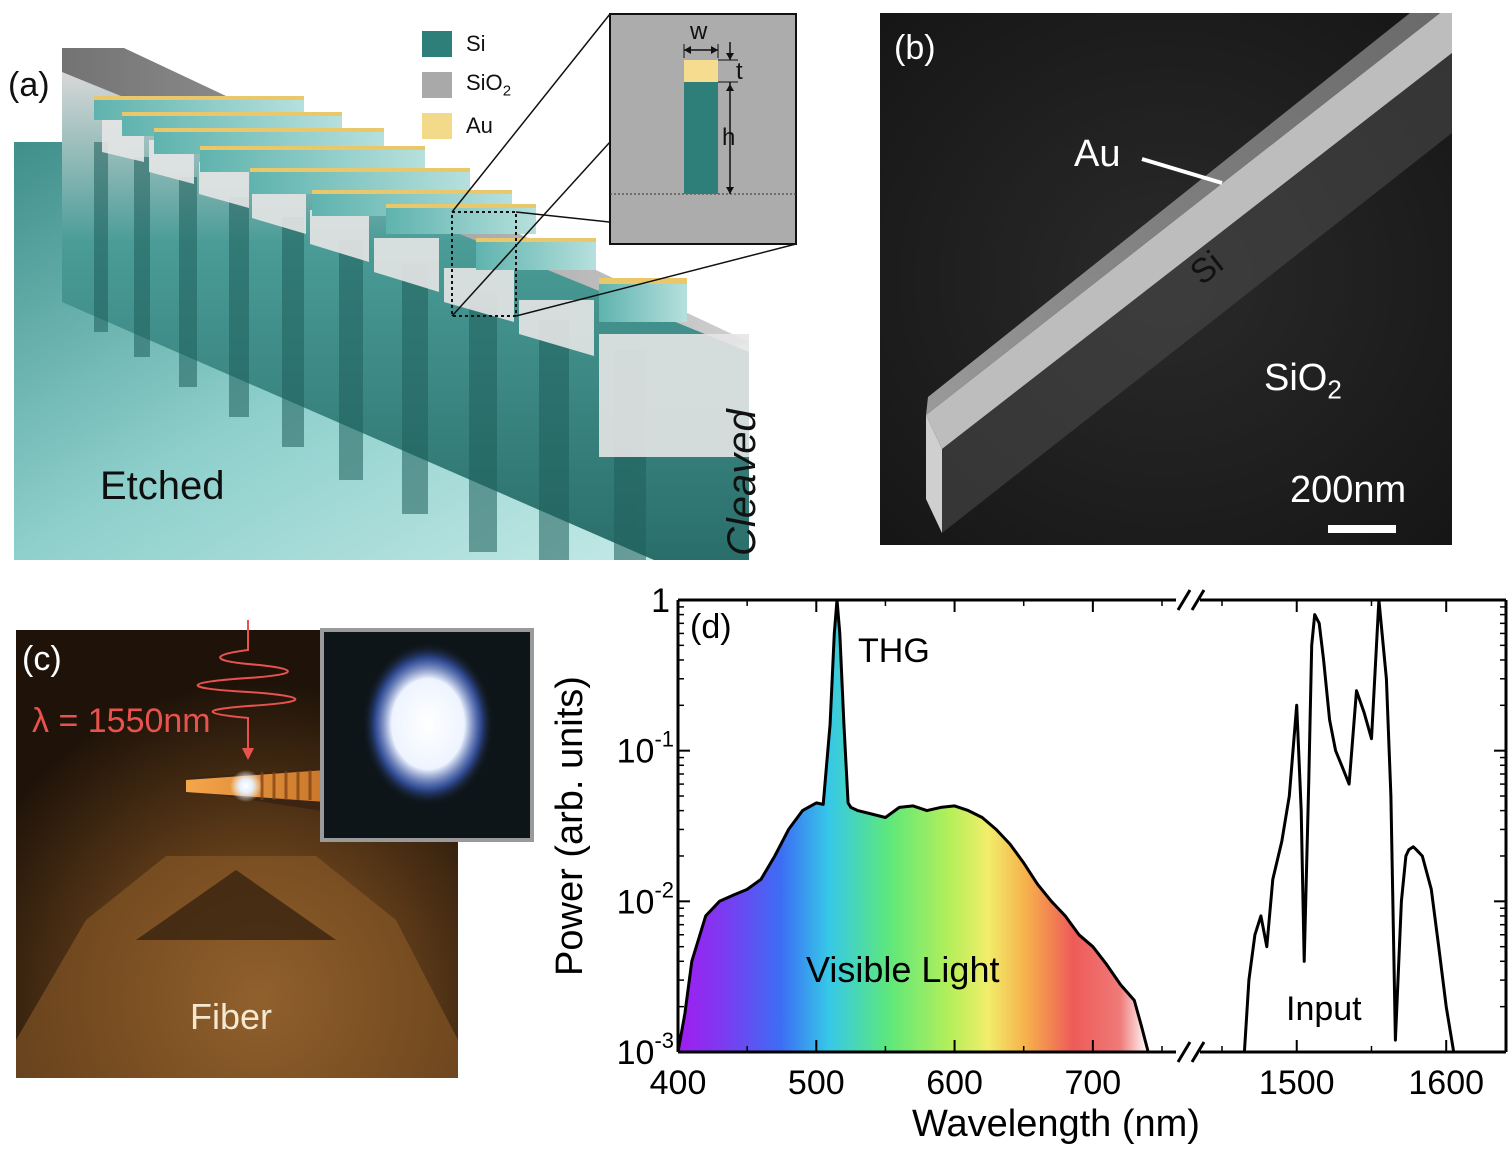  Describe the element at coordinates (729, 137) in the screenshot. I see `height-label: h` at that location.